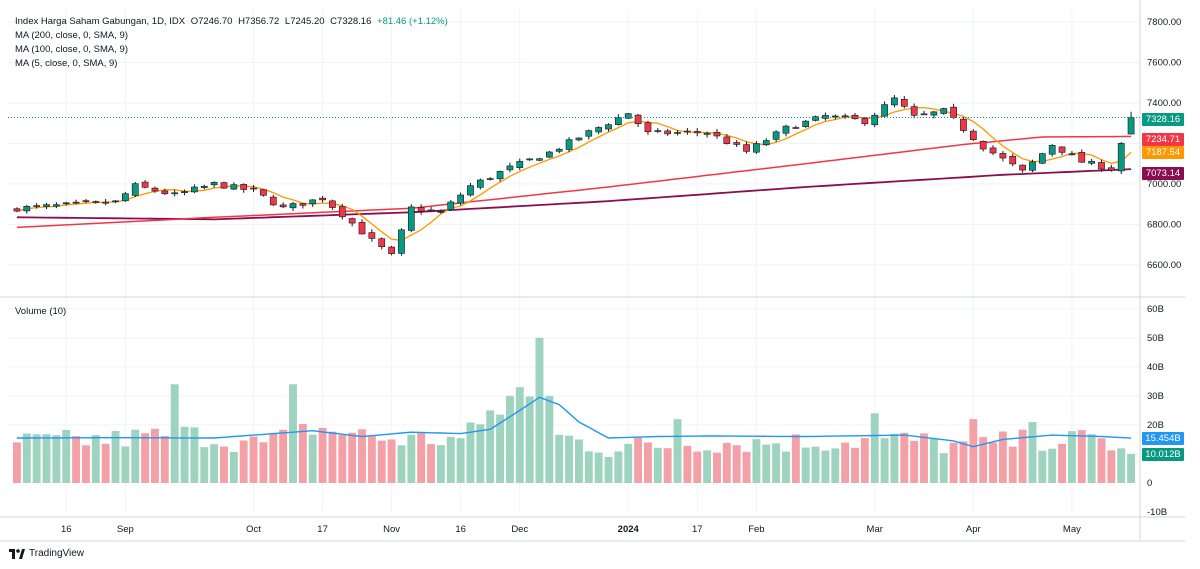 The height and width of the screenshot is (569, 1200). Describe the element at coordinates (1163, 438) in the screenshot. I see `volume-badge-ma: 15.454B` at that location.